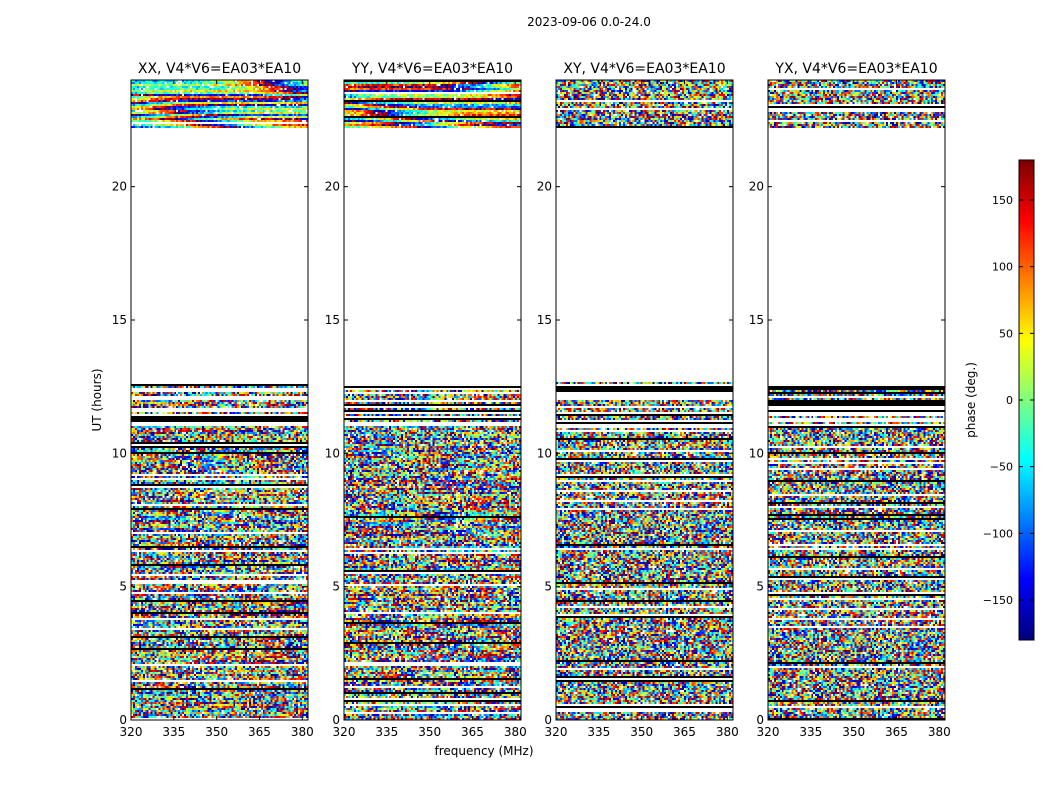 This screenshot has height=800, width=1050. I want to click on y-axis-label: UT (hours), so click(97, 399).